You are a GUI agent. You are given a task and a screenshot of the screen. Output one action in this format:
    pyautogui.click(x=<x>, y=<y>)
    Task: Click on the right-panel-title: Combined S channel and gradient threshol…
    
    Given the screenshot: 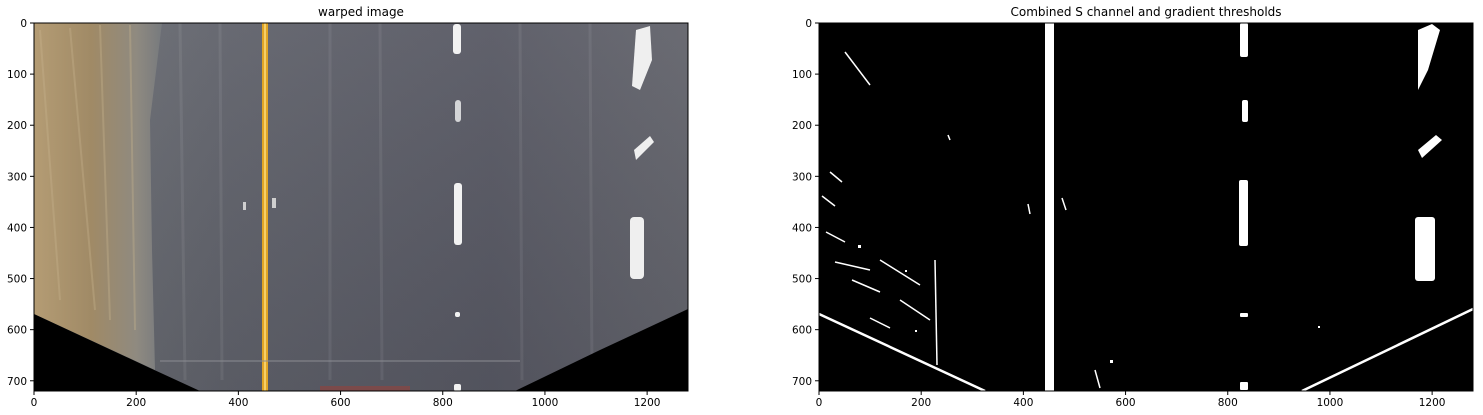 What is the action you would take?
    pyautogui.click(x=1146, y=12)
    